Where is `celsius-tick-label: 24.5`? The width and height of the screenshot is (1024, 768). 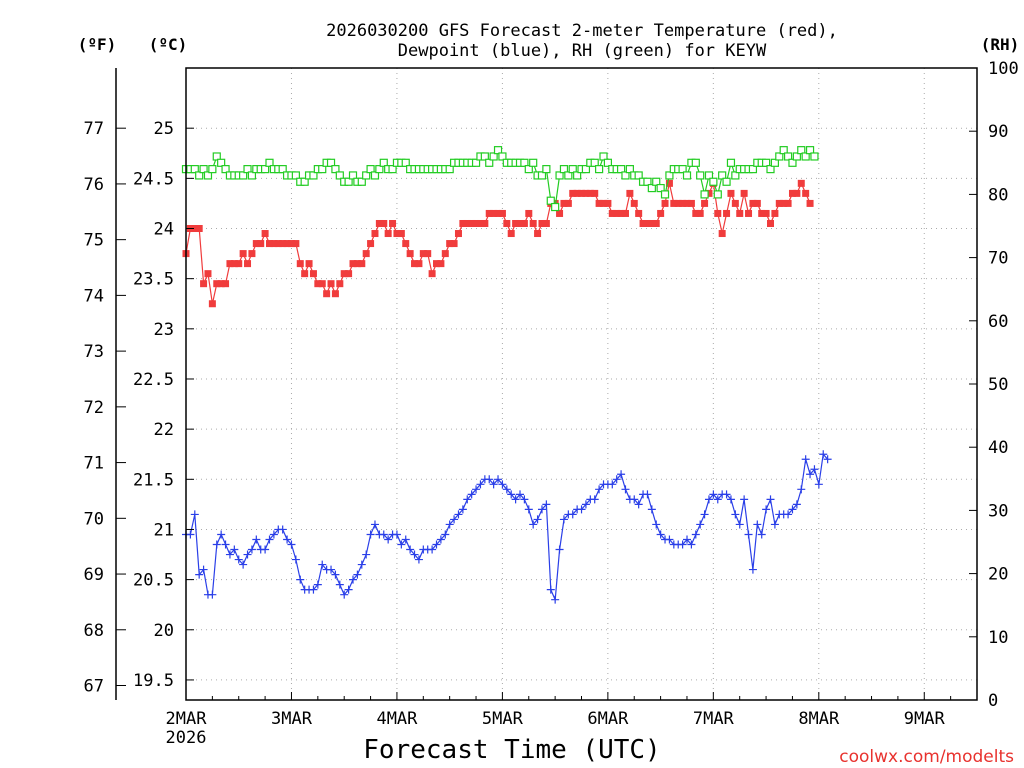
celsius-tick-label: 24.5 is located at coordinates (153, 179).